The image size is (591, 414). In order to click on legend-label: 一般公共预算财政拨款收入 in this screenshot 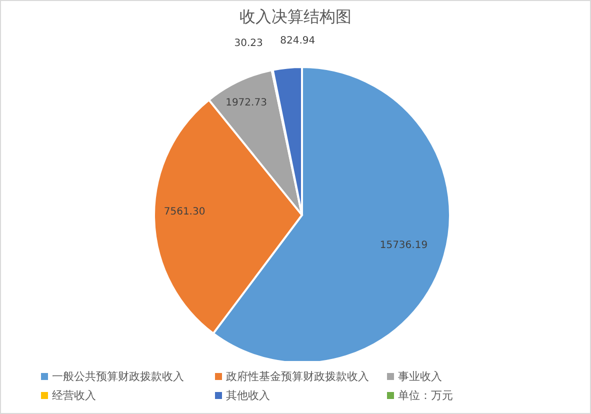, I will do `click(118, 376)`.